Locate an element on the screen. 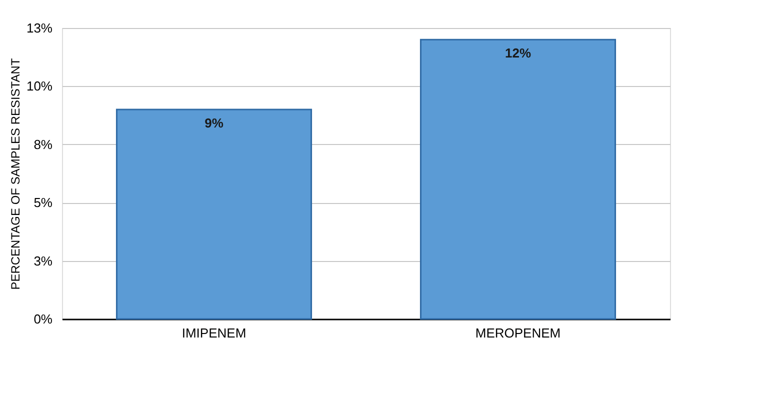  y-tick-label: 8% is located at coordinates (43, 144).